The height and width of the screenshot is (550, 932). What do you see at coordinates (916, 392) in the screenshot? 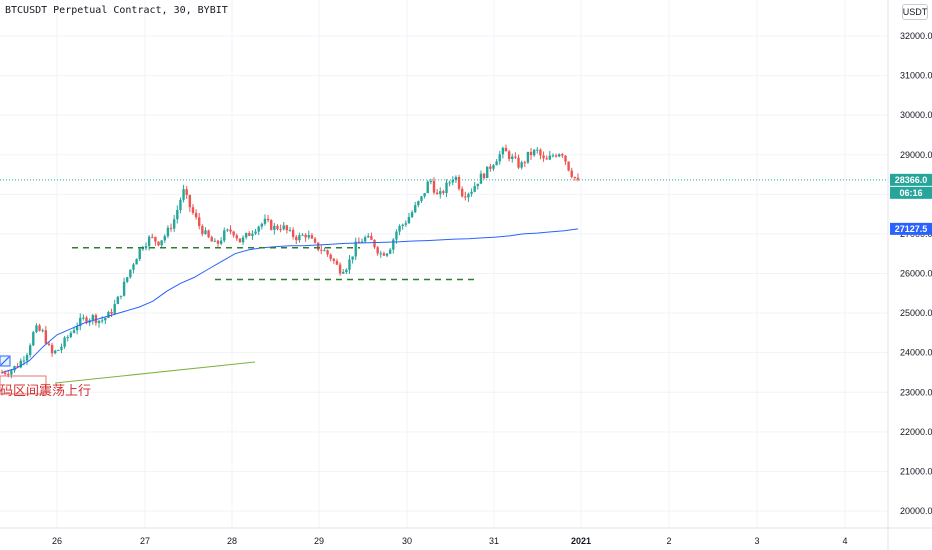
I see `y-tick-label: 23000.0` at bounding box center [916, 392].